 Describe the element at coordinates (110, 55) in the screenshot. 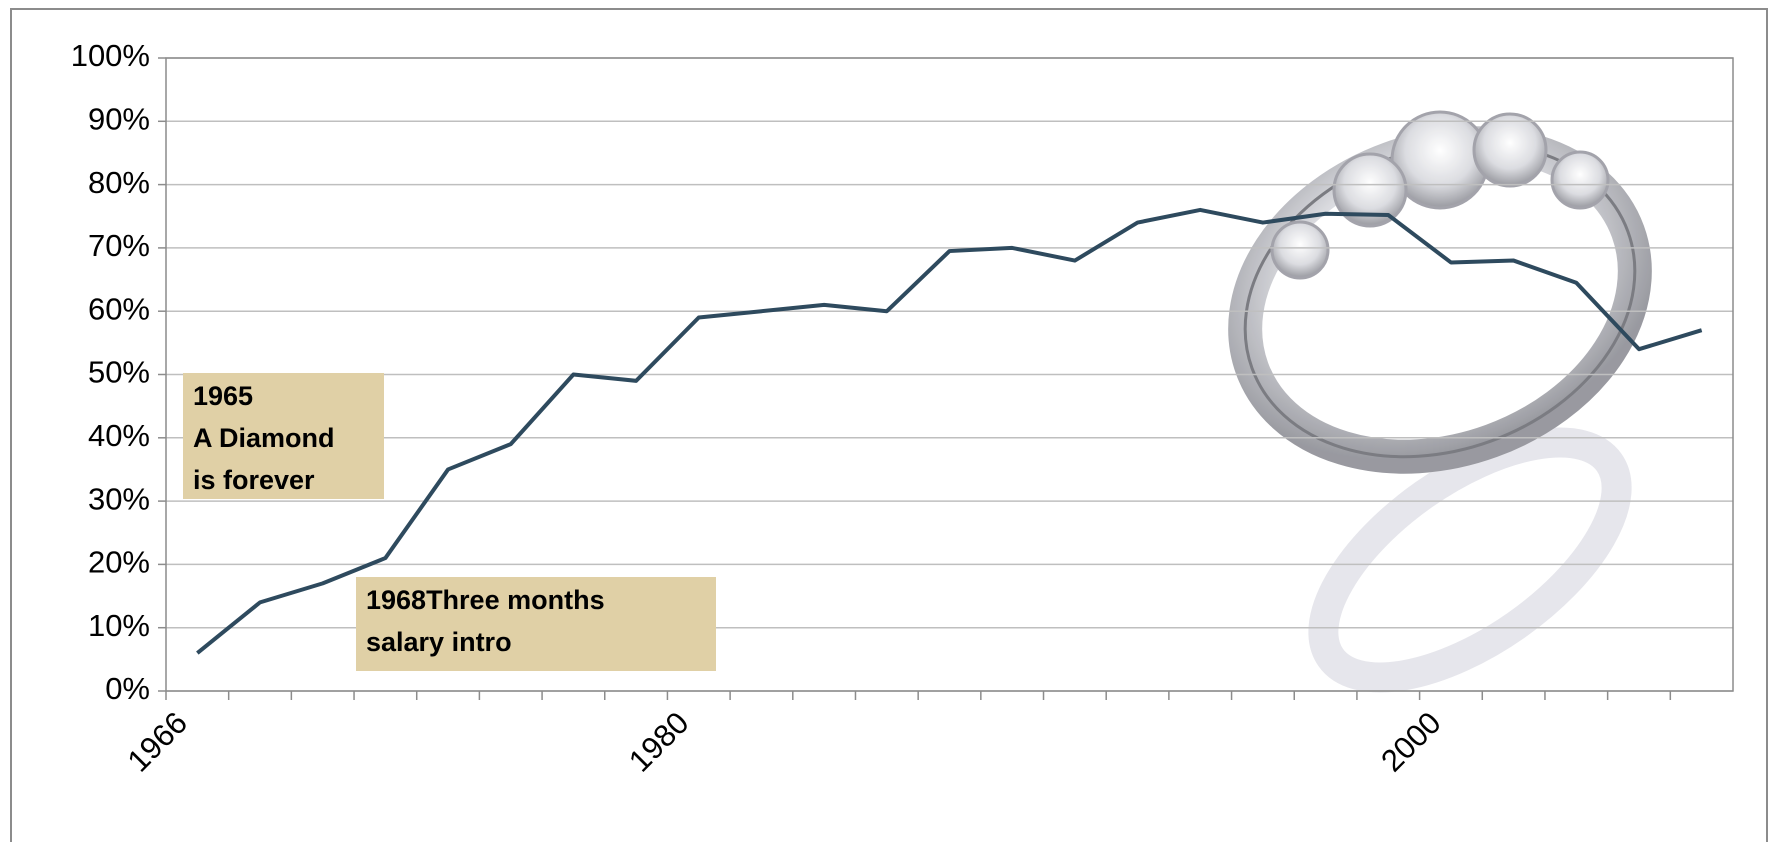

I see `y-tick-label: 100%` at that location.